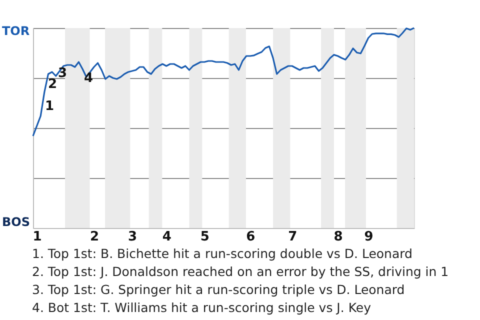 This screenshot has width=480, height=320. Describe the element at coordinates (293, 237) in the screenshot. I see `x-tick-label: 7` at that location.